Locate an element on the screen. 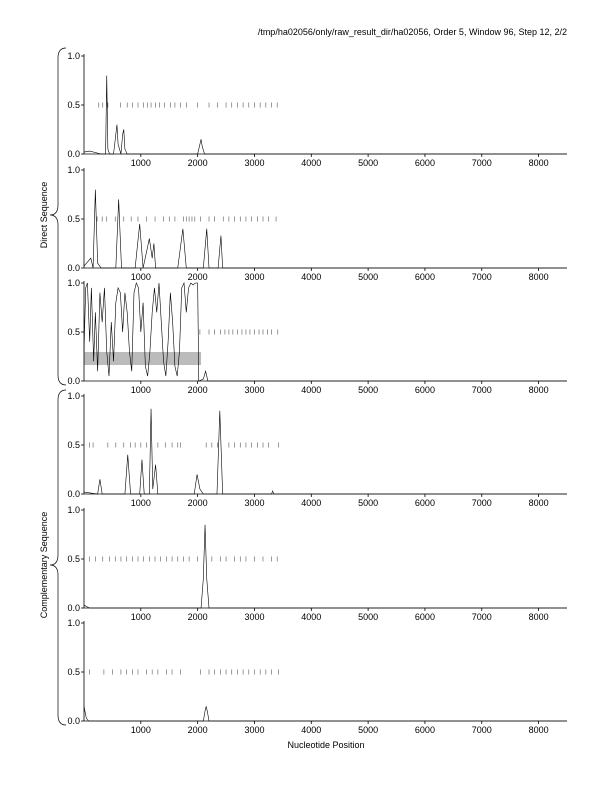 The image size is (612, 797). x-axis-label: Nucleotide Position is located at coordinates (325, 745).